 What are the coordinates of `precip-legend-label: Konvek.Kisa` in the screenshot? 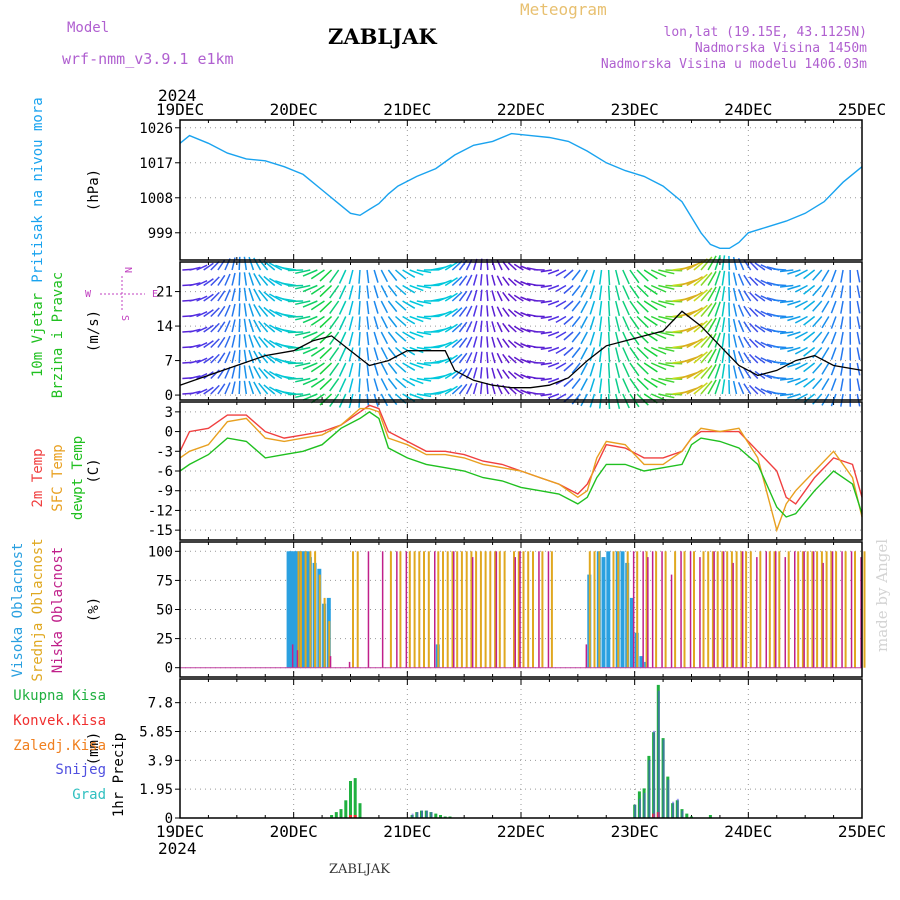 It's located at (59, 721).